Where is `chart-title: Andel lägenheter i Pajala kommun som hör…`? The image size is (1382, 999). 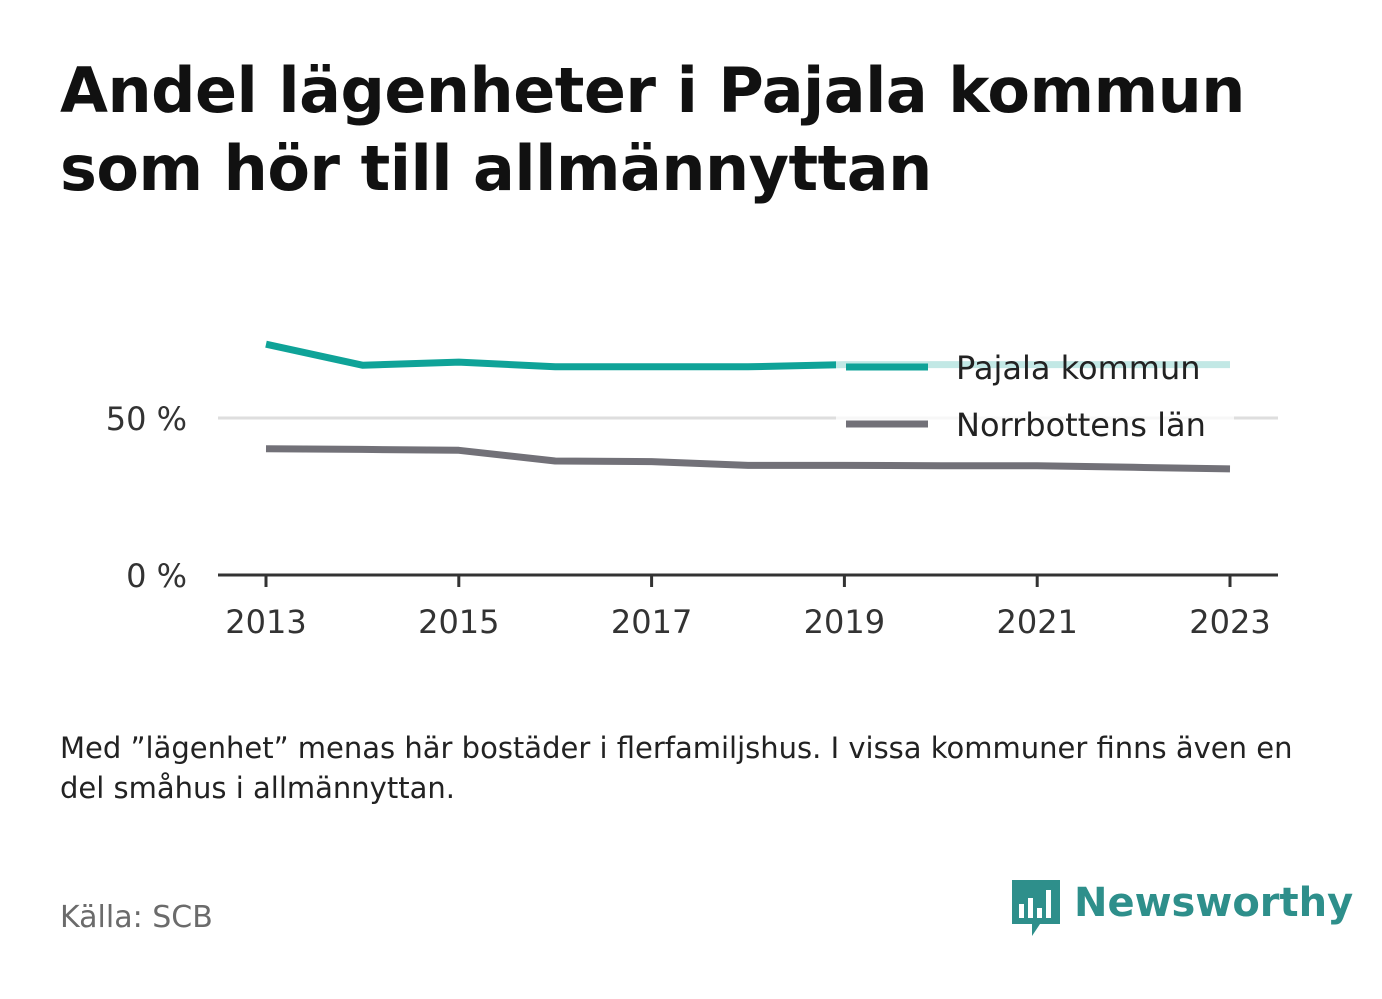 chart-title: Andel lägenheter i Pajala kommun som hör… is located at coordinates (652, 129).